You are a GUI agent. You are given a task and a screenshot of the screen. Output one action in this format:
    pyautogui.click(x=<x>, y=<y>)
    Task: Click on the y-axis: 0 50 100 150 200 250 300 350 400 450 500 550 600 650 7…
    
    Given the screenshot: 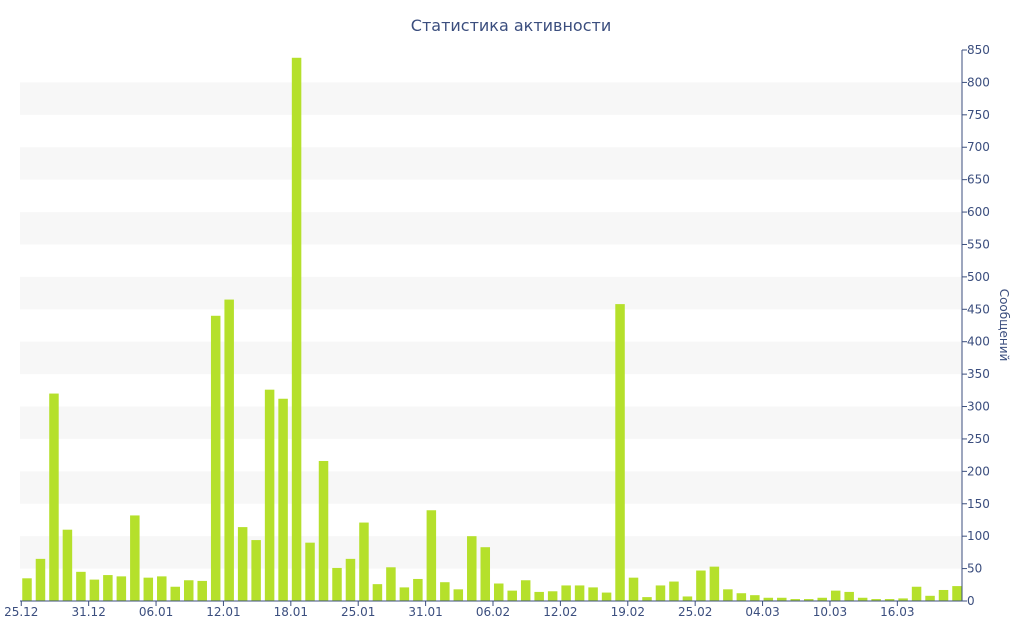 What is the action you would take?
    pyautogui.click(x=975, y=325)
    